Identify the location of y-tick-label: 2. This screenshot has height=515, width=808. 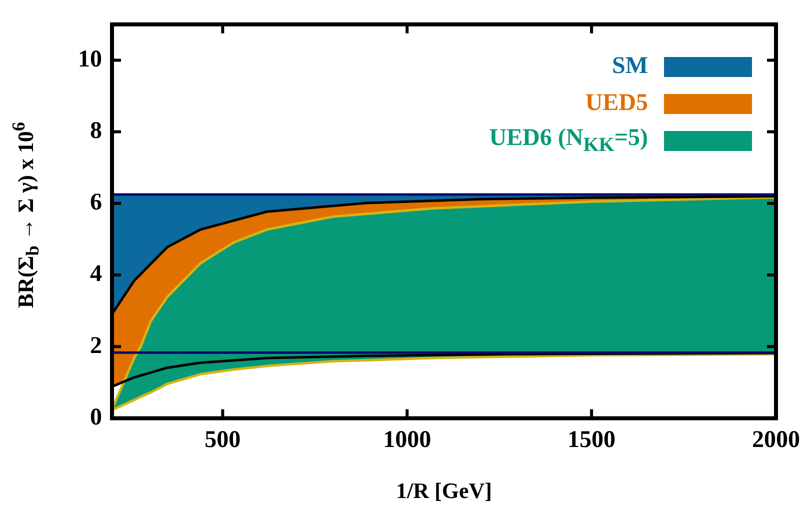
(96, 345).